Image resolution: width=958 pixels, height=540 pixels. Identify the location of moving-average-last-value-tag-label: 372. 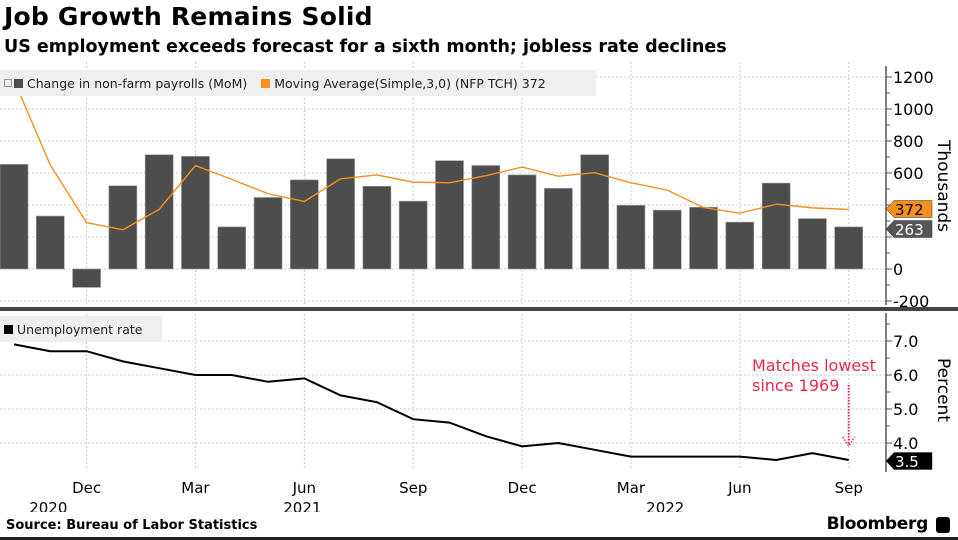
(909, 210).